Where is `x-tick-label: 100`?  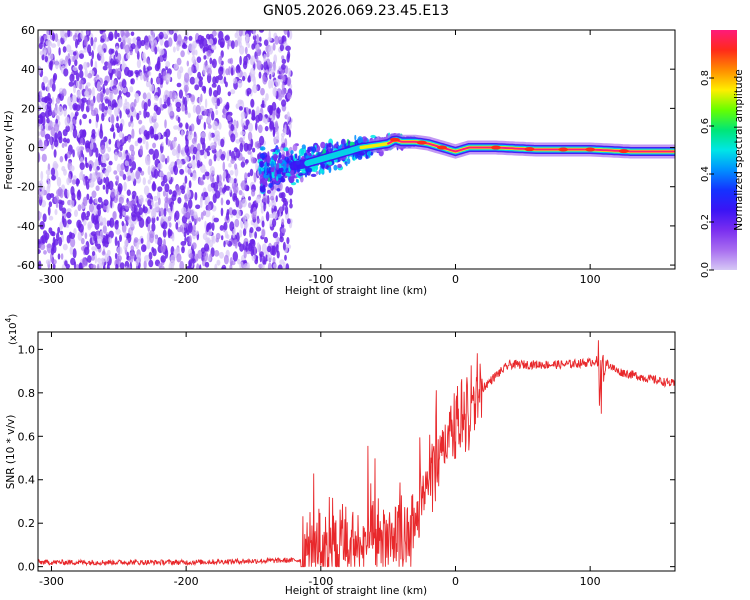 x-tick-label: 100 is located at coordinates (590, 279).